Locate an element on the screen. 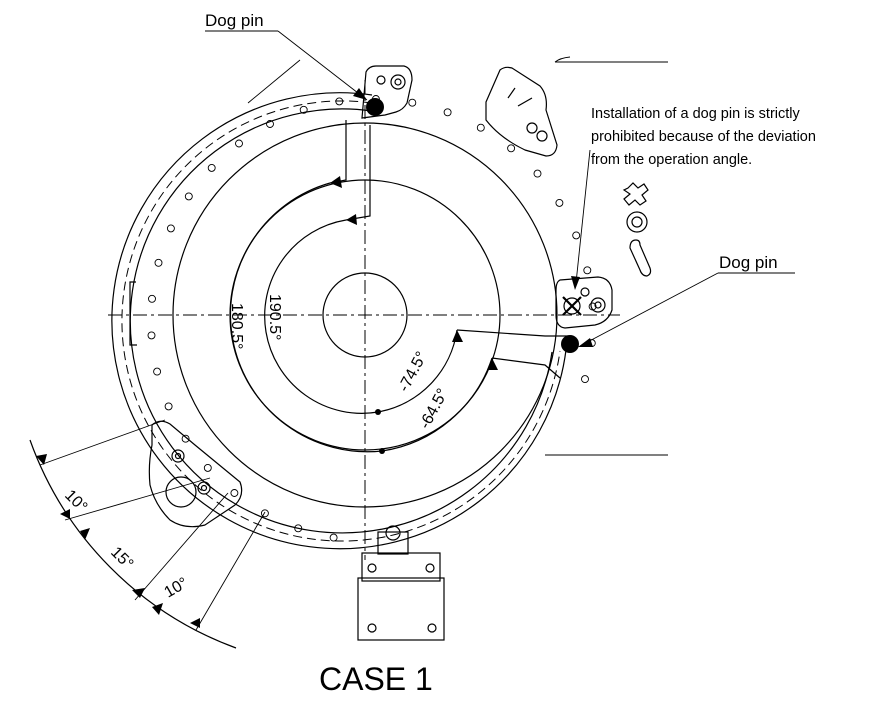 The height and width of the screenshot is (710, 875). switch-actuator is located at coordinates (393, 543).